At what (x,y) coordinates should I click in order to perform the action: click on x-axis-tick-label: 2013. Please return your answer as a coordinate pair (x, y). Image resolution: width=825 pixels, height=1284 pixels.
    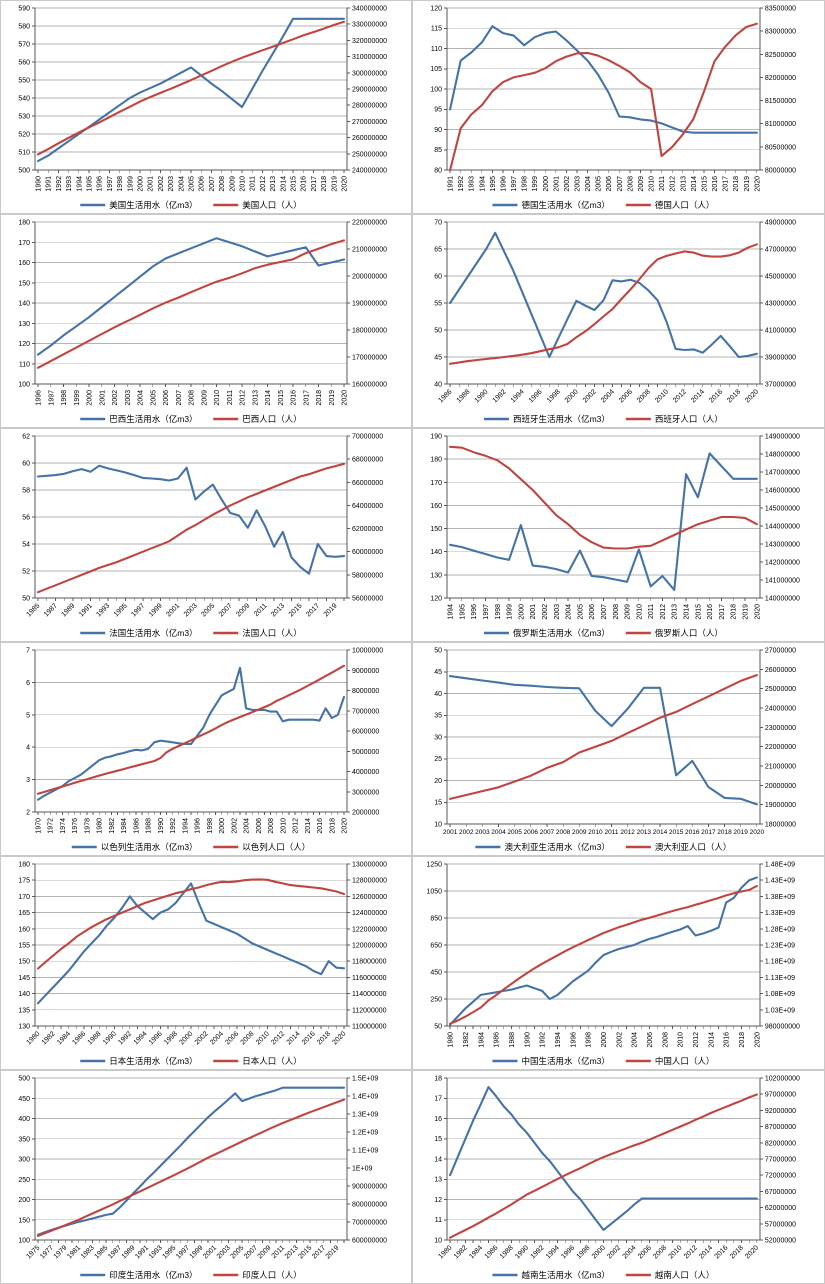
    Looking at the image, I should click on (292, 1252).